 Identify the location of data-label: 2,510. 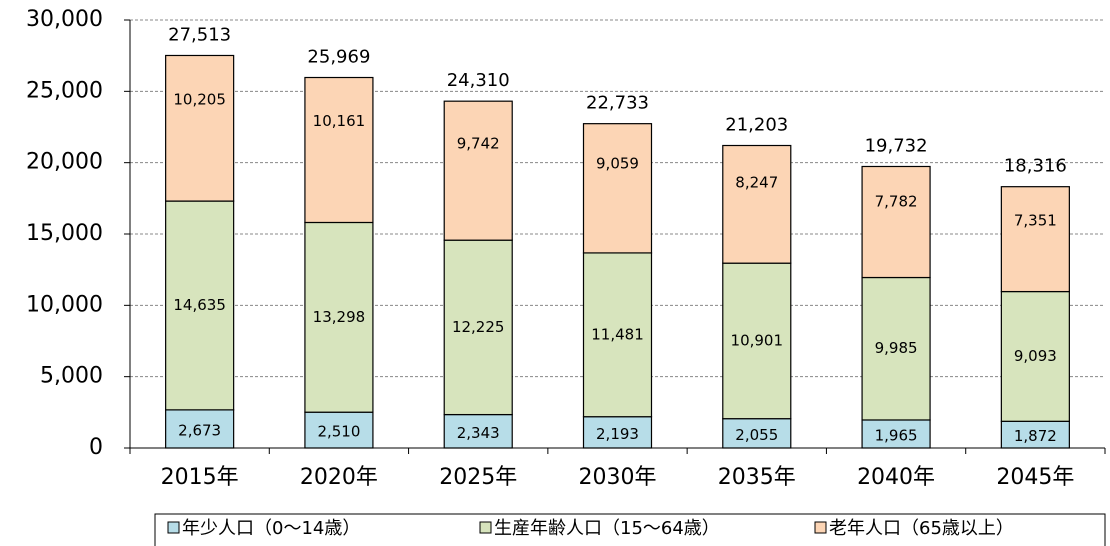
(338, 432).